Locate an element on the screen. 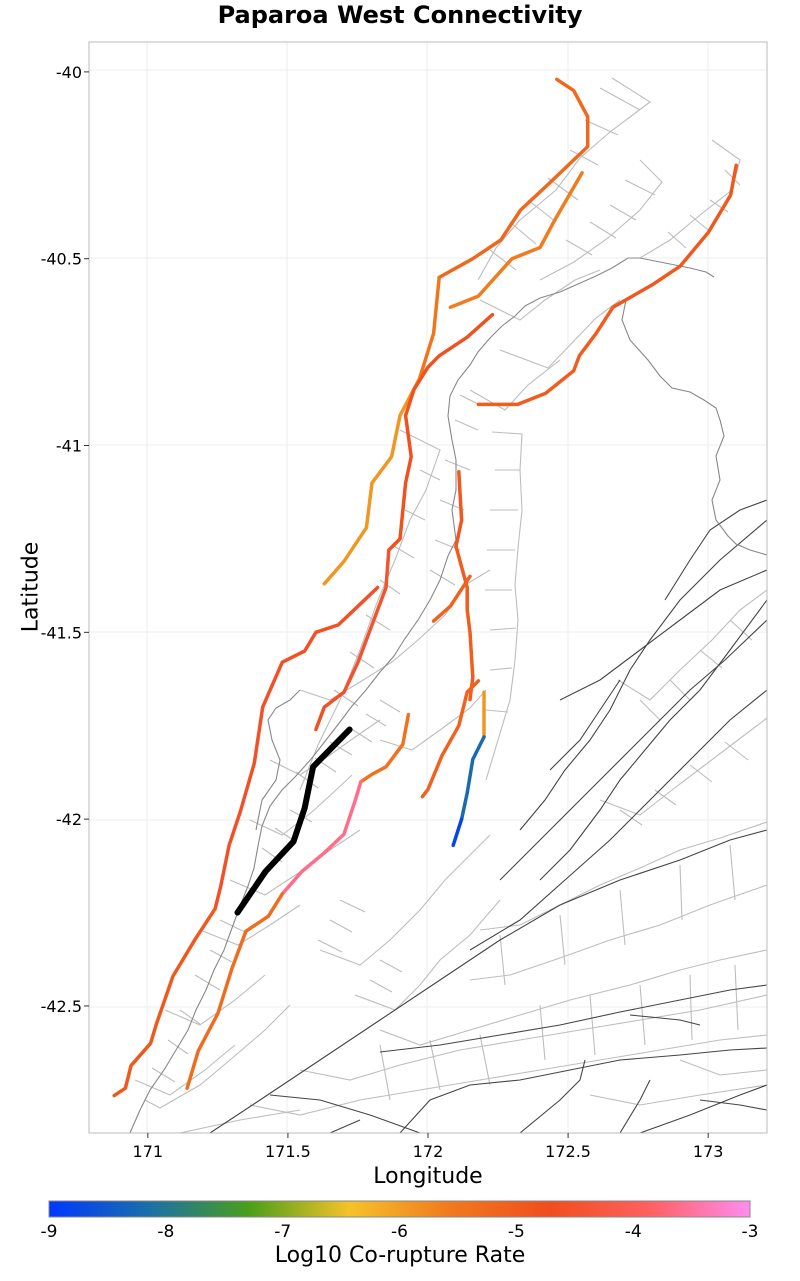  source-section-paparoa-west is located at coordinates (293, 821).